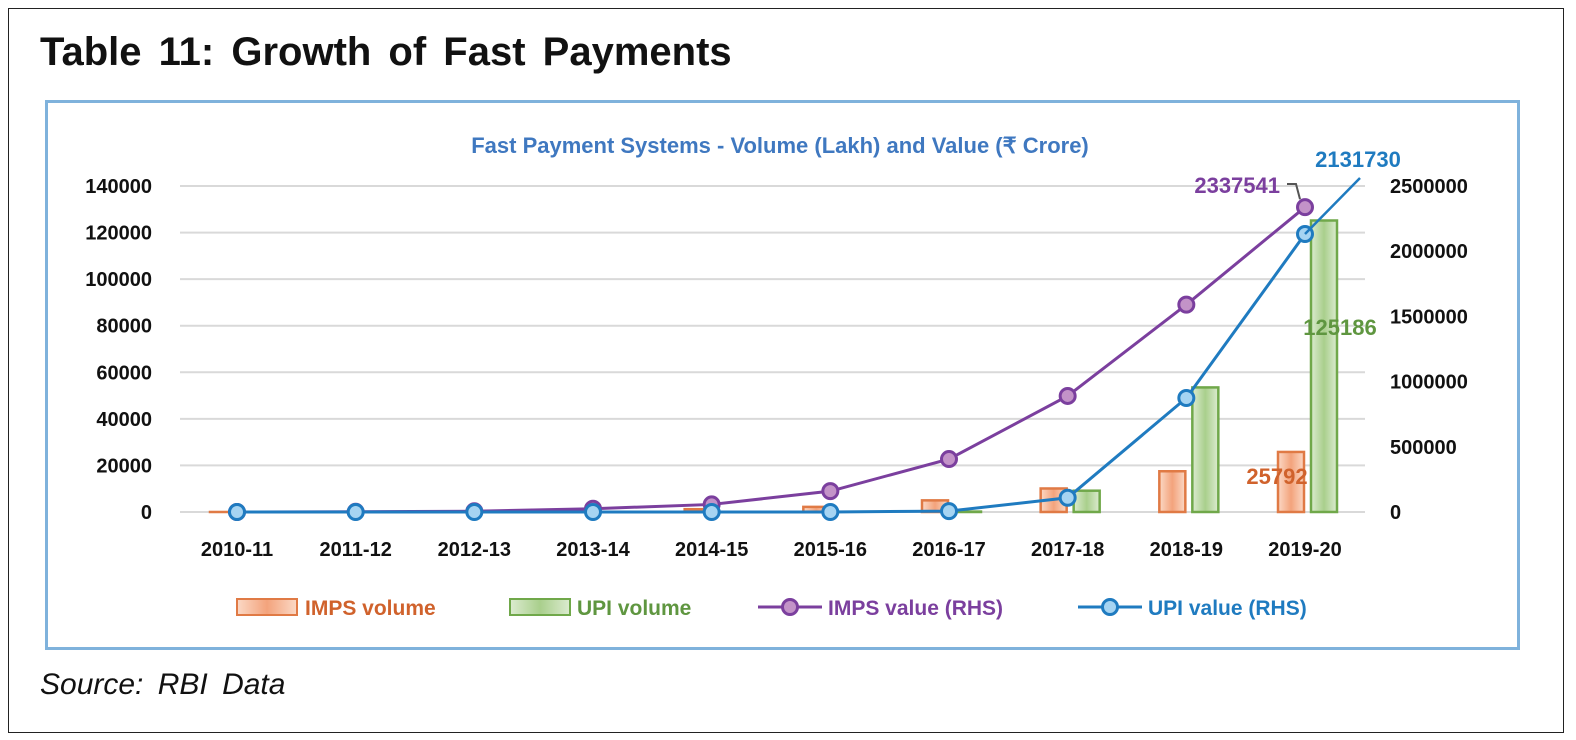 This screenshot has width=1576, height=740. I want to click on y-left-tick-label: 140000, so click(118, 187).